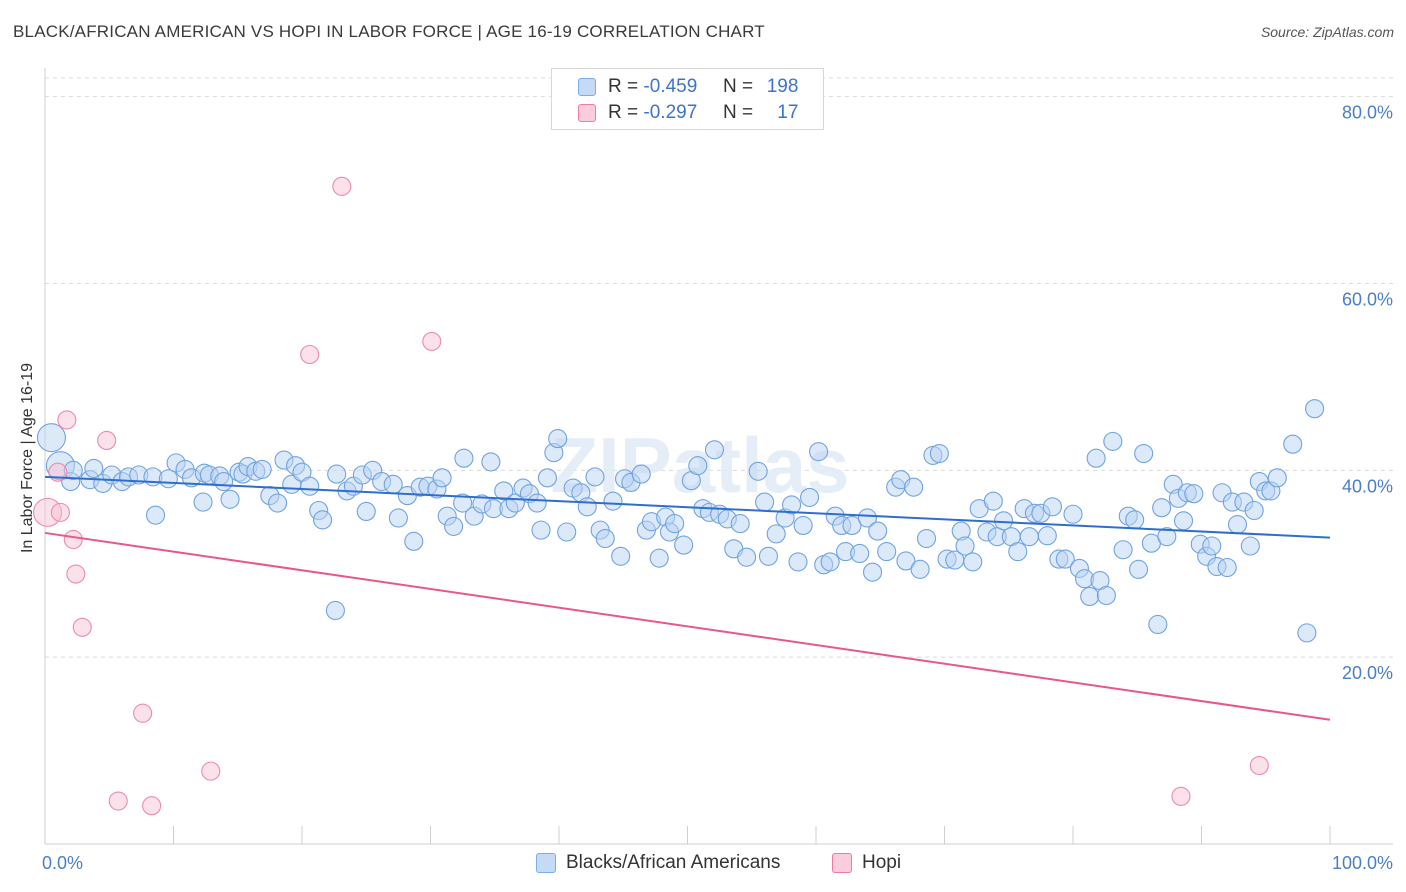 This screenshot has width=1406, height=892. I want to click on source-label: Source: ZipAtlas.com, so click(1327, 32).